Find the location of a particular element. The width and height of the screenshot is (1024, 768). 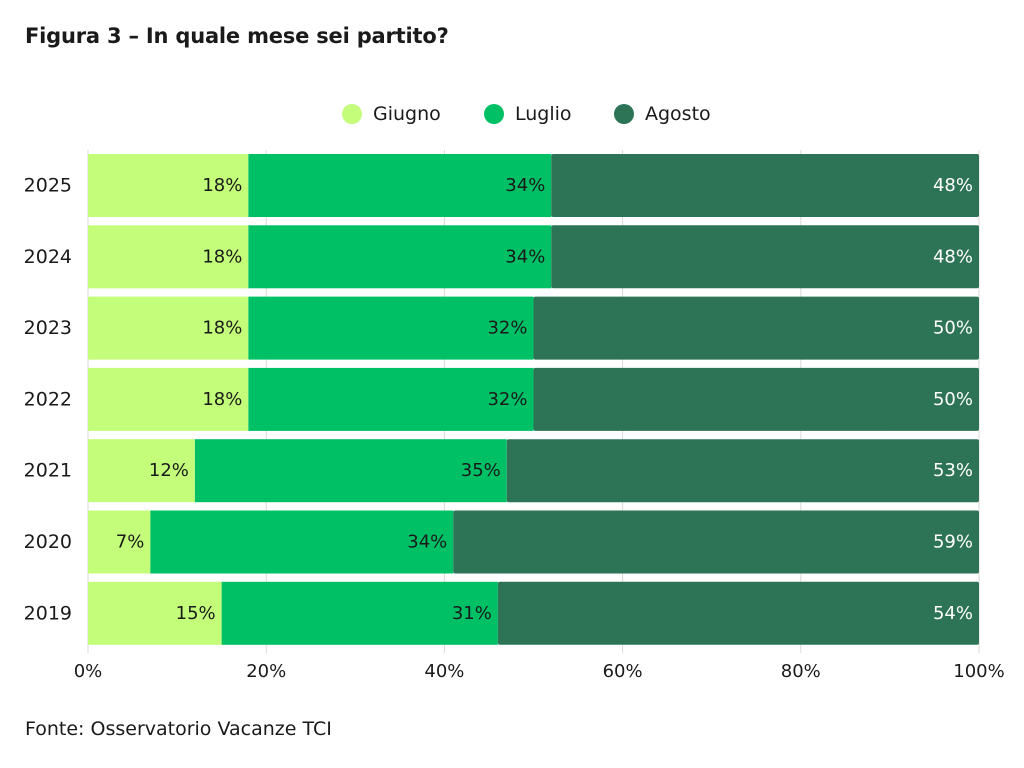

data-label: 54% is located at coordinates (953, 613).